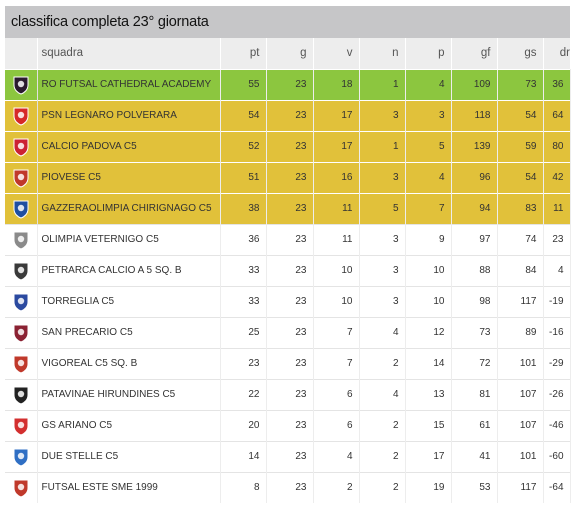  Describe the element at coordinates (129, 84) in the screenshot. I see `team-name: RO FUTSAL CATHEDRAL ACADEMY` at that location.